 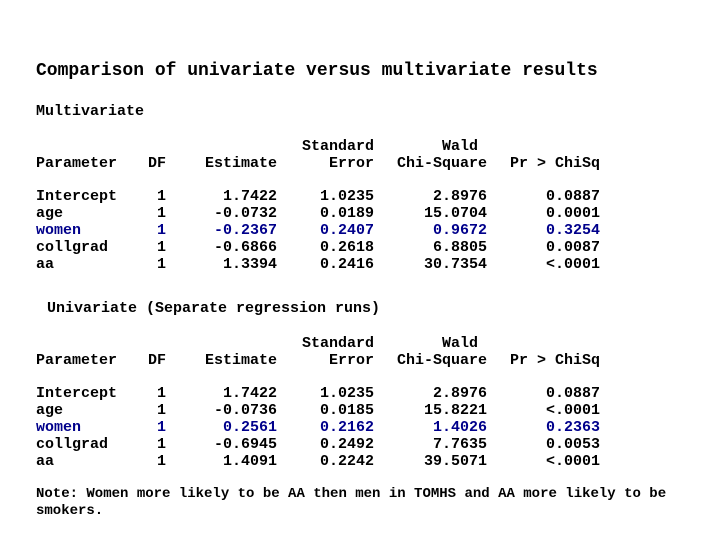 I want to click on estimate-cell: -0.2367, so click(x=245, y=230).